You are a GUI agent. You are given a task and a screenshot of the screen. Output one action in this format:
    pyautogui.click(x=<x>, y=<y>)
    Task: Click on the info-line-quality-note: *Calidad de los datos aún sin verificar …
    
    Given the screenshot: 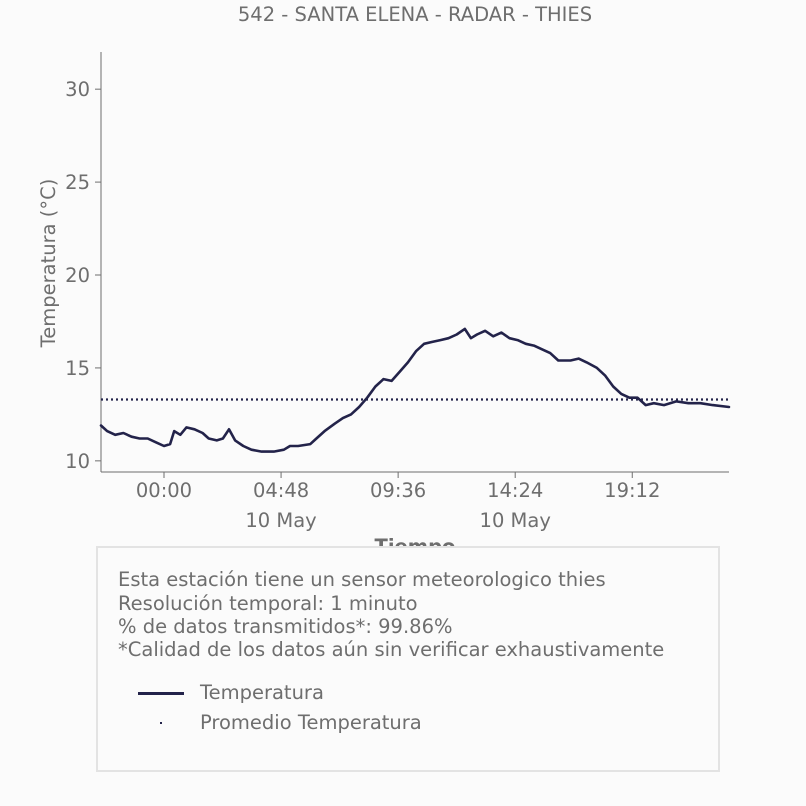 What is the action you would take?
    pyautogui.click(x=391, y=649)
    